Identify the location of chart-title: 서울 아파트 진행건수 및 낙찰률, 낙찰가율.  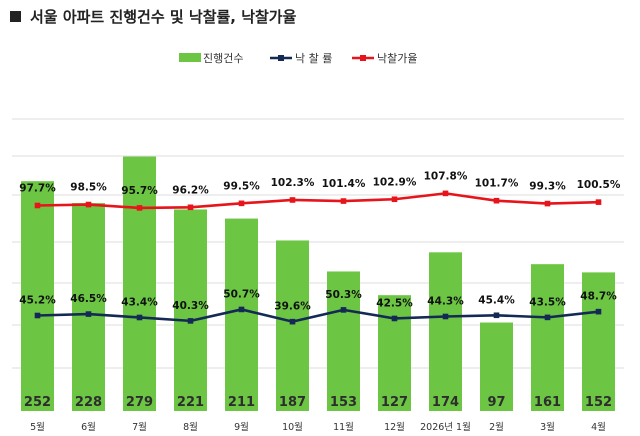
(163, 17).